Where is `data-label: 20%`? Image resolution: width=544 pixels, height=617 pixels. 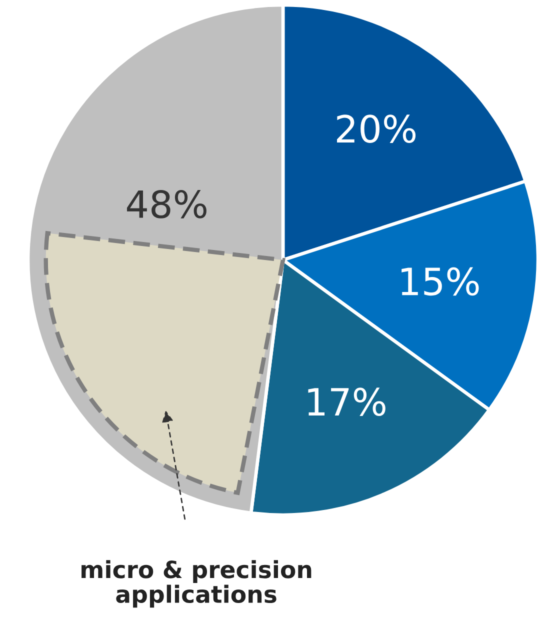 data-label: 20% is located at coordinates (376, 128).